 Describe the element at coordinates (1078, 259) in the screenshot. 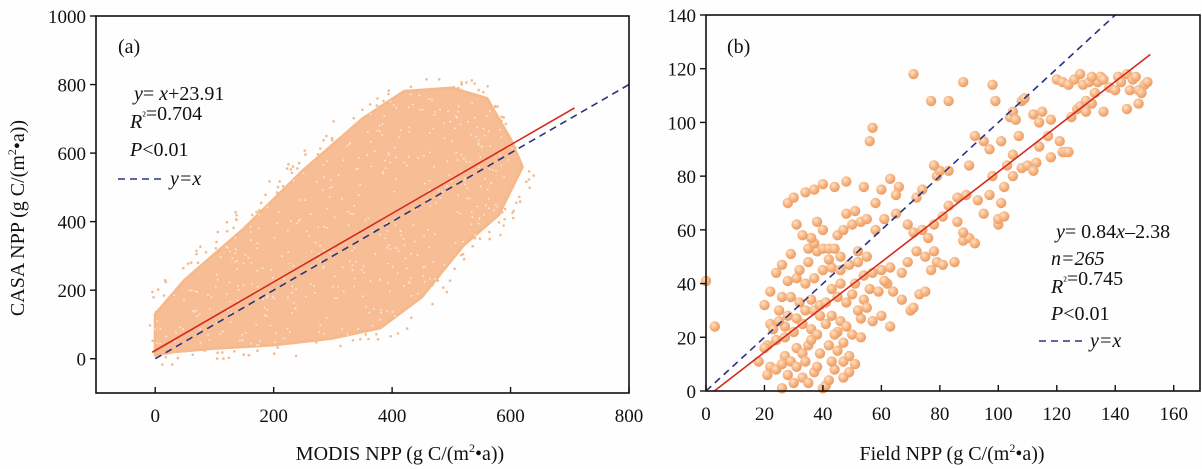

I see `panel-b-n: n=265` at that location.